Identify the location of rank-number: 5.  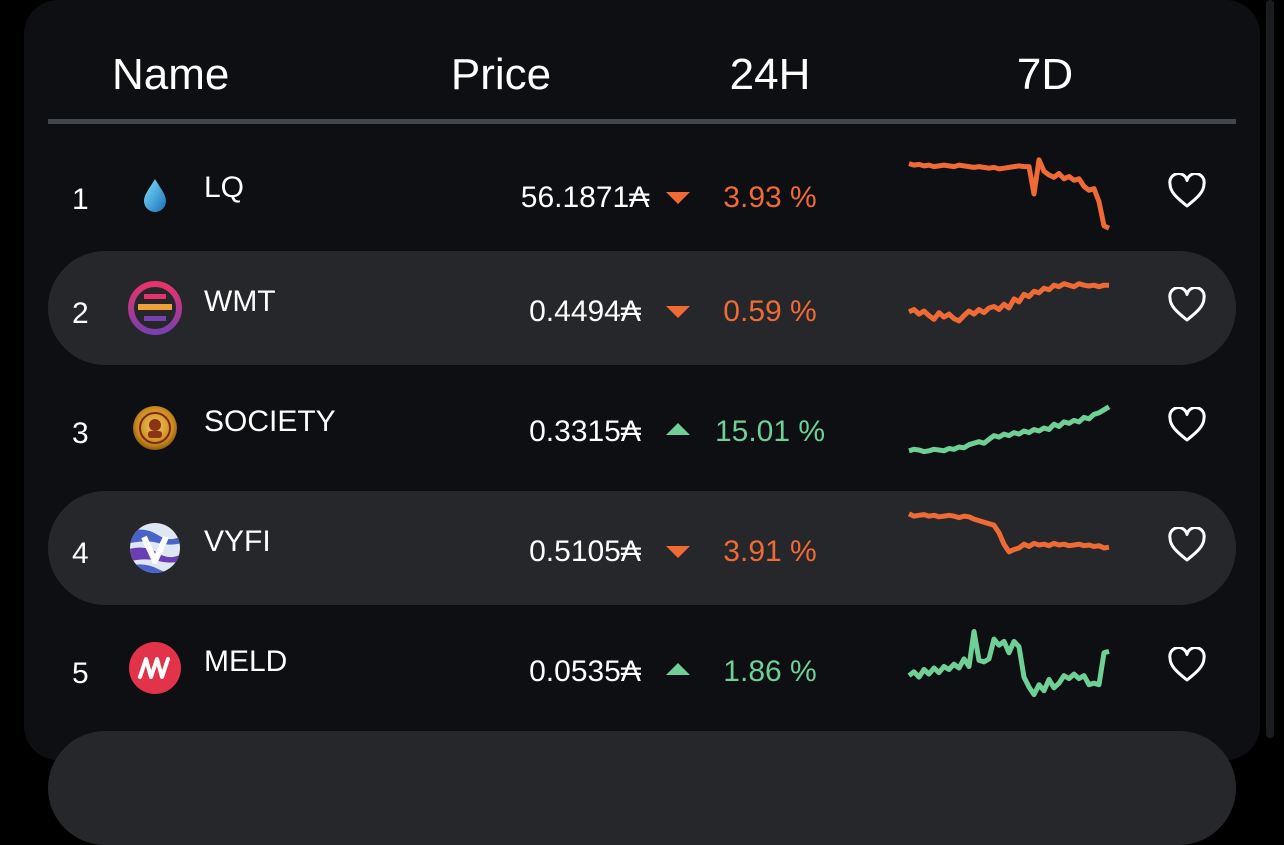
(80, 673).